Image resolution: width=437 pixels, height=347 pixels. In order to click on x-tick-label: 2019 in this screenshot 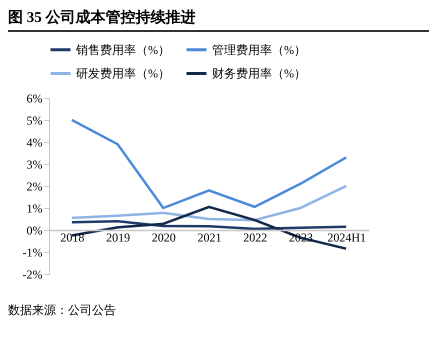, I will do `click(118, 237)`.